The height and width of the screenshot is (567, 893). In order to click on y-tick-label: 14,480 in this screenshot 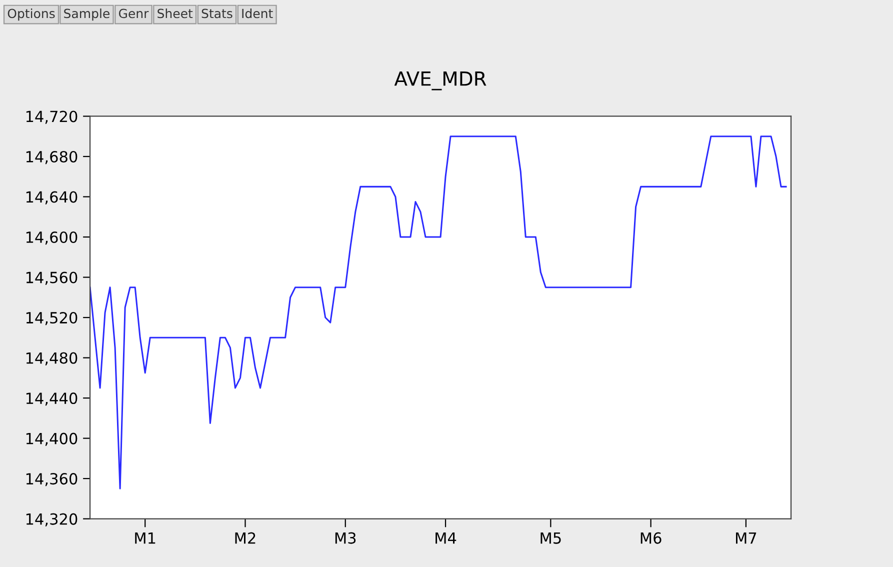, I will do `click(52, 359)`.